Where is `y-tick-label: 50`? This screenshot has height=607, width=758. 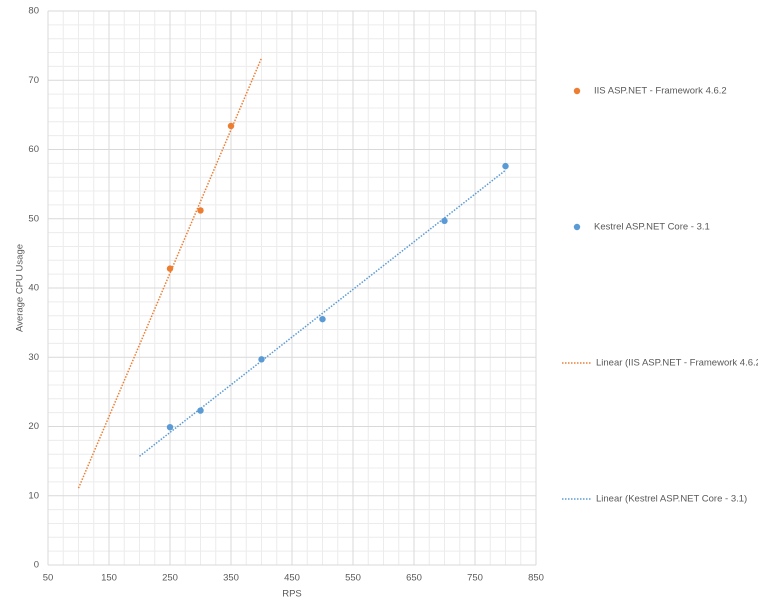 y-tick-label: 50 is located at coordinates (33, 218).